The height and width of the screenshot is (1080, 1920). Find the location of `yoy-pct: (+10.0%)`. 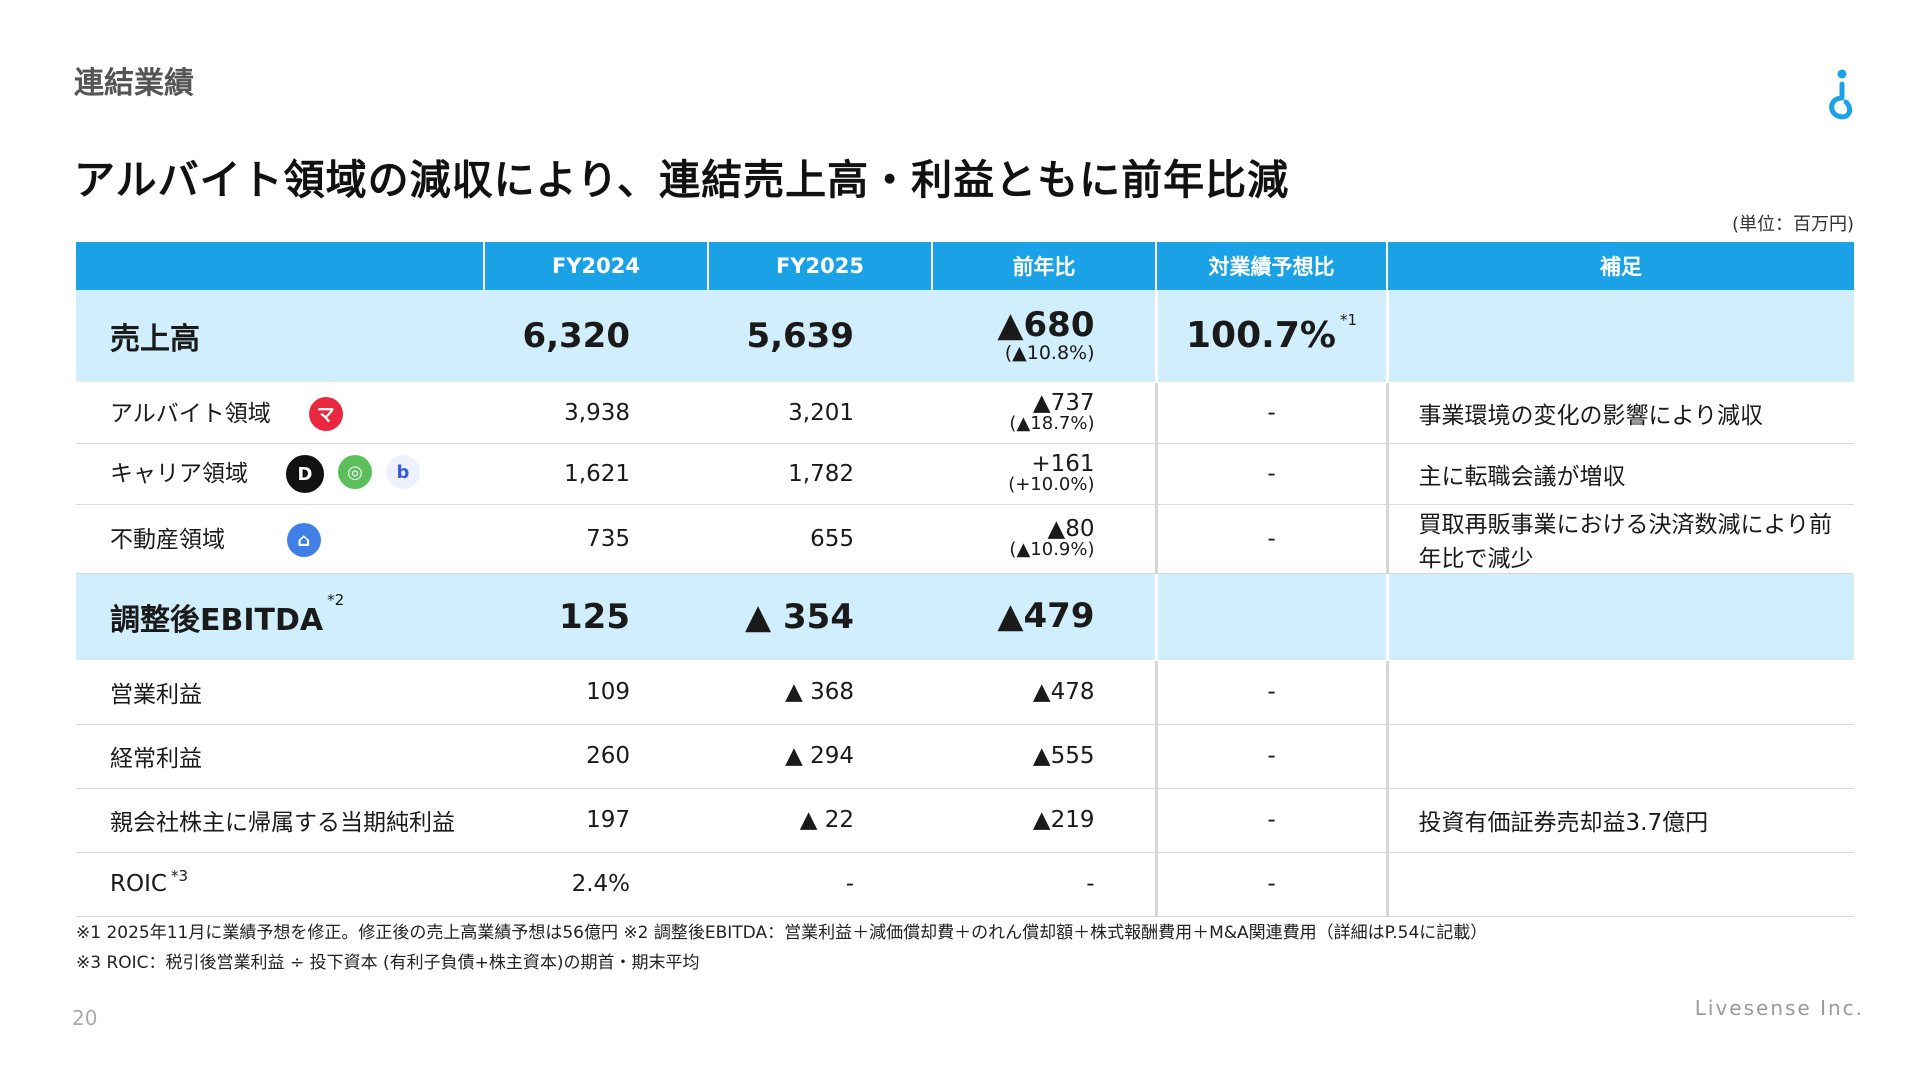

yoy-pct: (+10.0%) is located at coordinates (1051, 485).